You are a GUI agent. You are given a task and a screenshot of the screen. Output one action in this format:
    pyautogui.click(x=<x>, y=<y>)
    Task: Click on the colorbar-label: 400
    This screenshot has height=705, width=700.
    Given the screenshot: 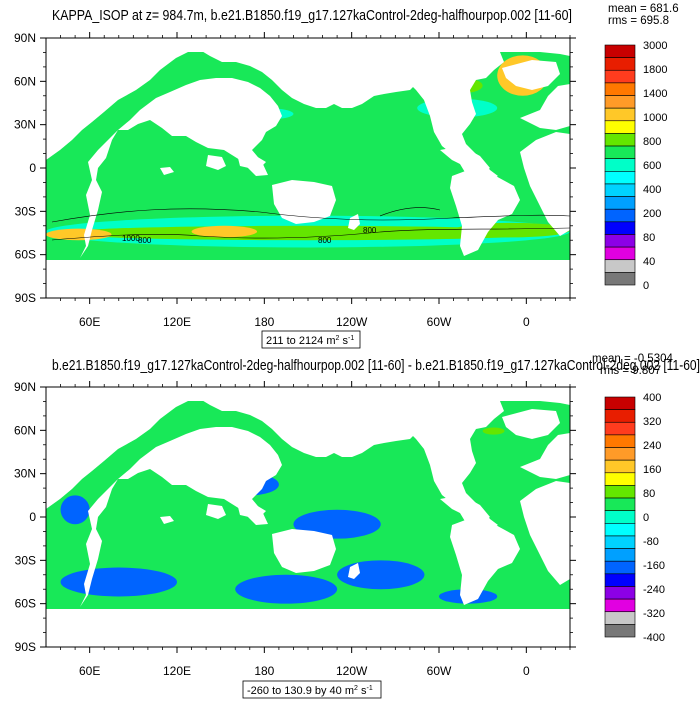 What is the action you would take?
    pyautogui.click(x=652, y=190)
    